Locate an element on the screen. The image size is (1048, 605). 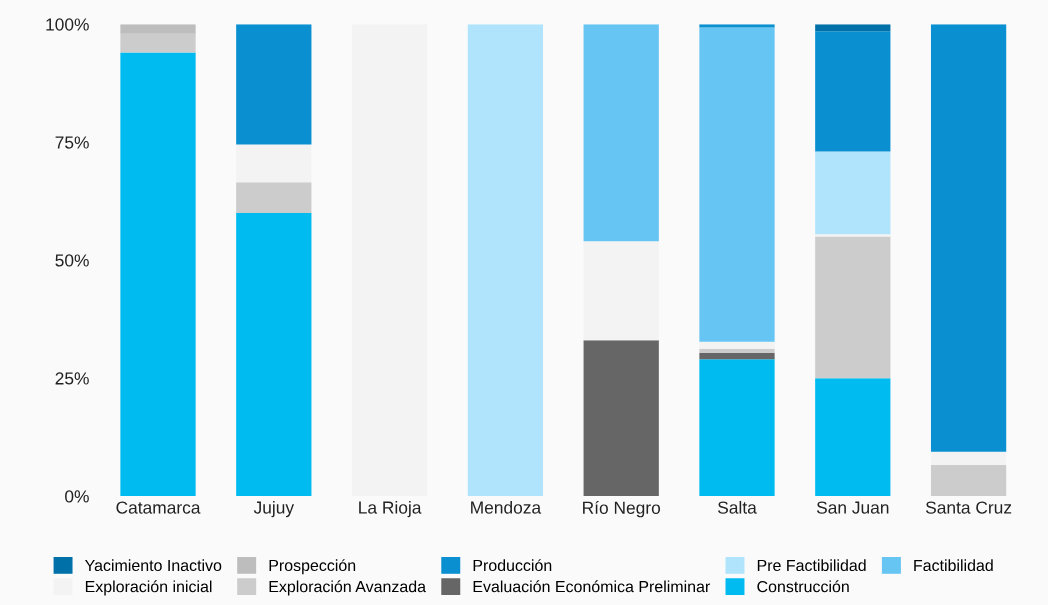
x-tick-label: Santa Cruz is located at coordinates (968, 507).